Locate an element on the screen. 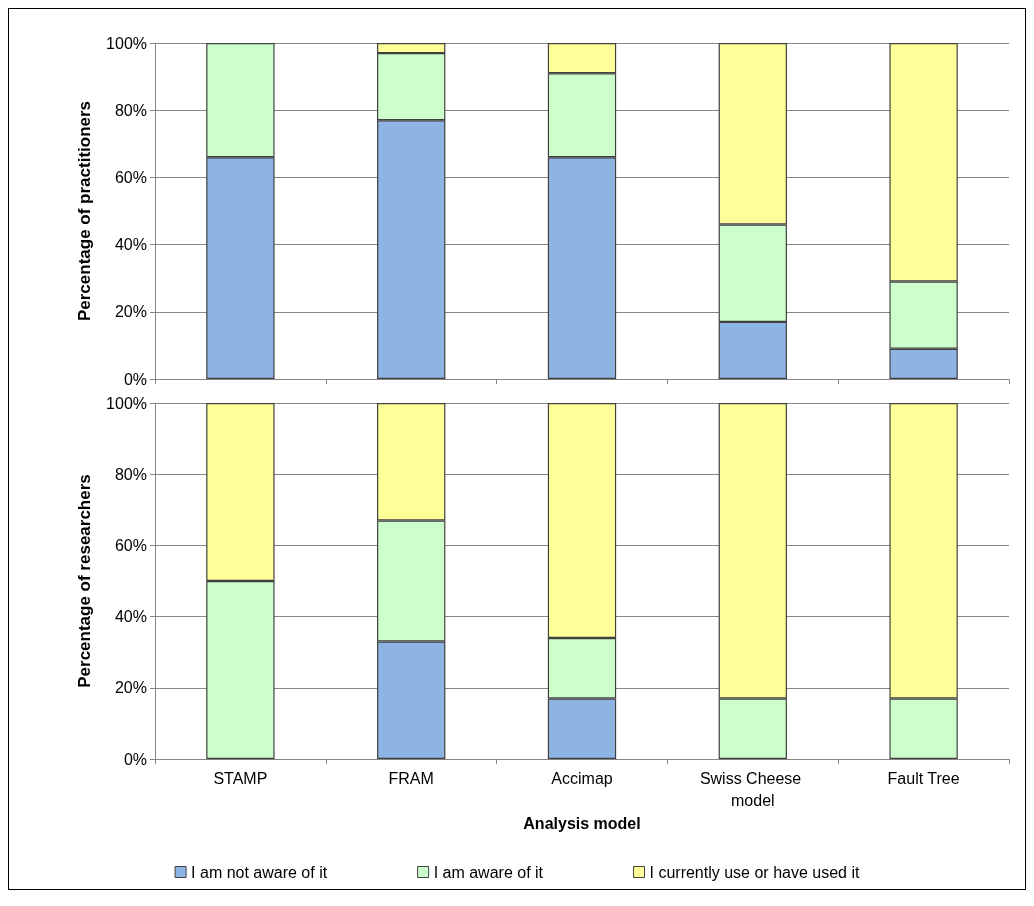  x-tick-label: Fault Tree is located at coordinates (923, 778).